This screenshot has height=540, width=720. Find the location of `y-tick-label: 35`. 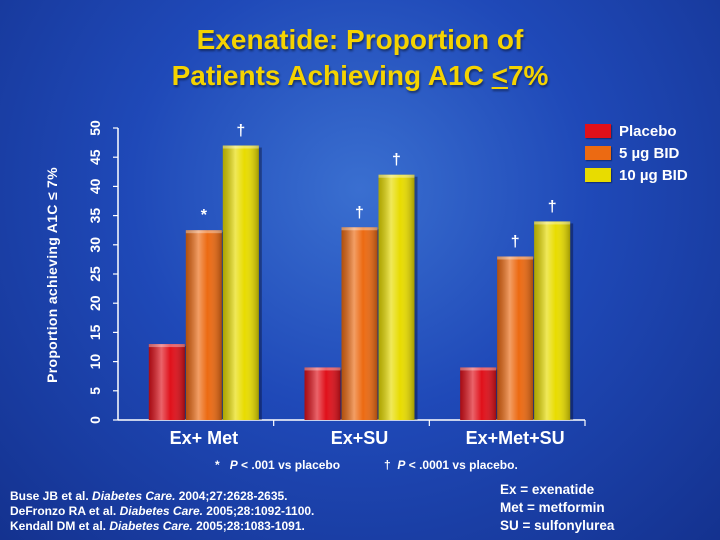

y-tick-label: 35 is located at coordinates (95, 216).